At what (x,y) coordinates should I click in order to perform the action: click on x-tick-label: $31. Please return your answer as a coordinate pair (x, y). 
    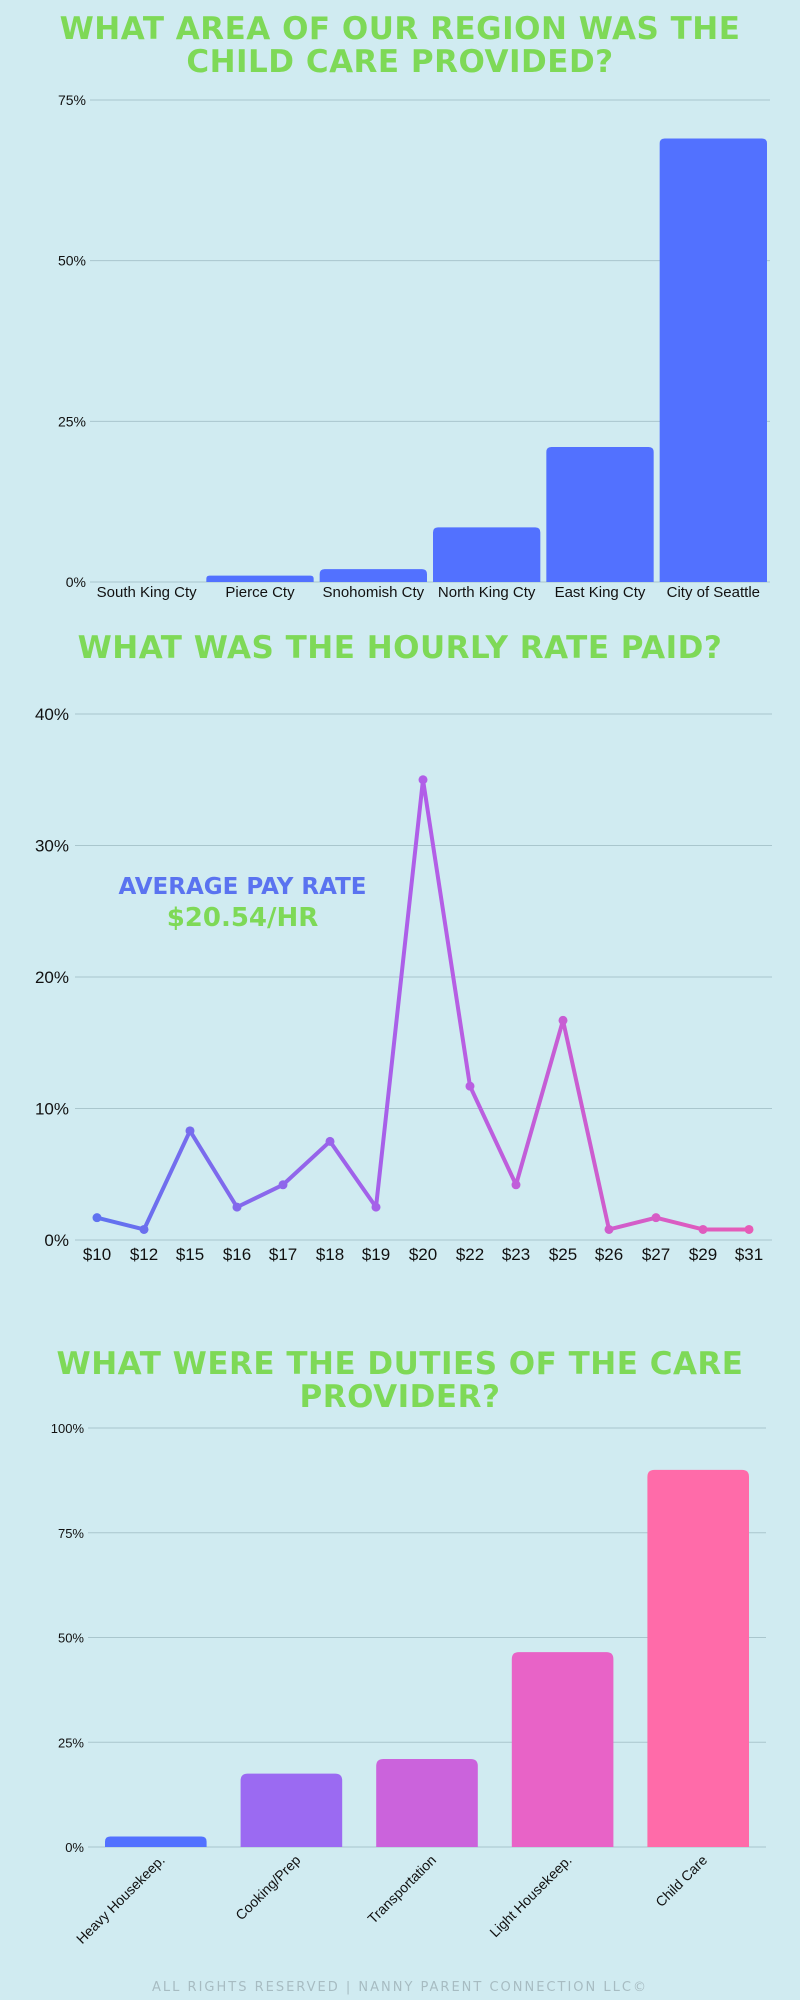
    Looking at the image, I should click on (749, 1254).